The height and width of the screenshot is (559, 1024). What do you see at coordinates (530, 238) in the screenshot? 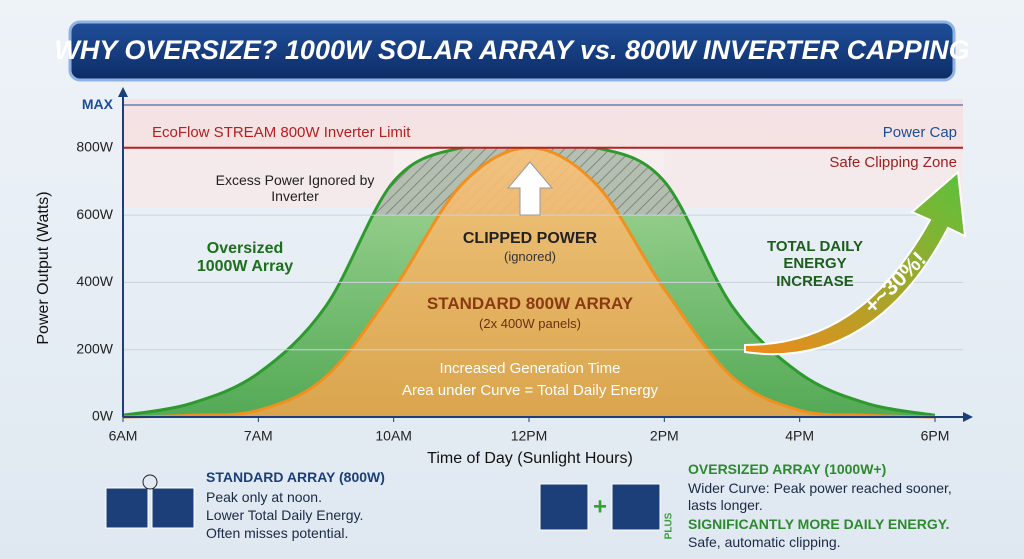
I see `clipped-label: CLIPPED POWER` at bounding box center [530, 238].